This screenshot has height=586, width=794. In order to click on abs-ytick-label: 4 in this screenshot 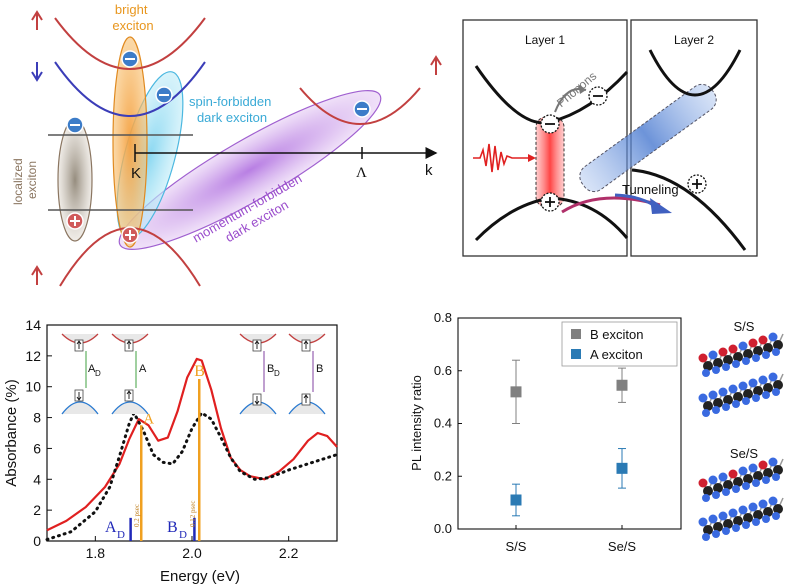, I will do `click(37, 479)`.